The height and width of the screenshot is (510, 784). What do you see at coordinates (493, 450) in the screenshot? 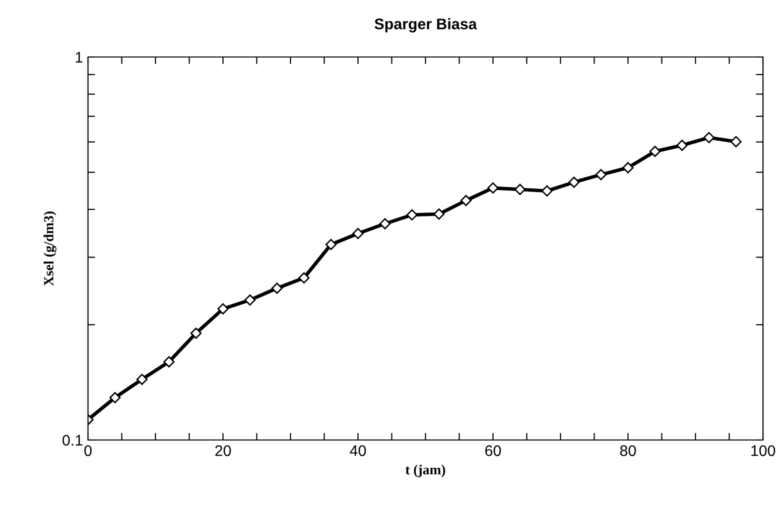
I see `x-tick-label: 60` at bounding box center [493, 450].